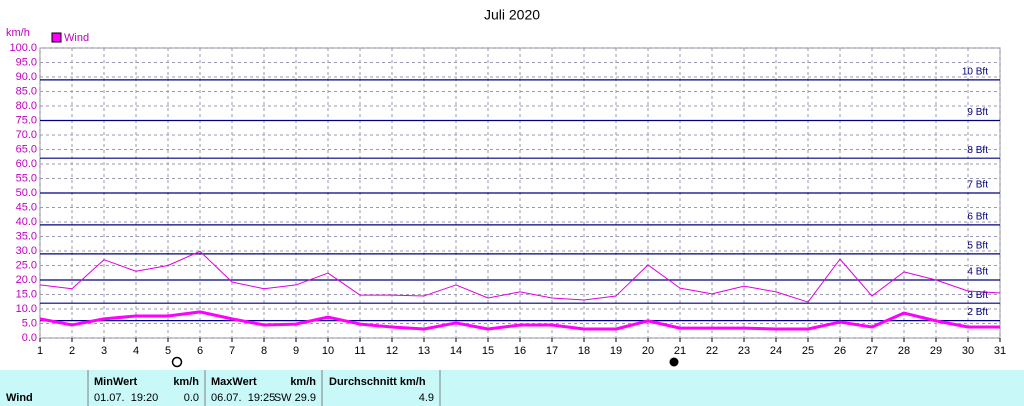 This screenshot has width=1024, height=406. I want to click on y-tick-label: 40.0, so click(26, 222).